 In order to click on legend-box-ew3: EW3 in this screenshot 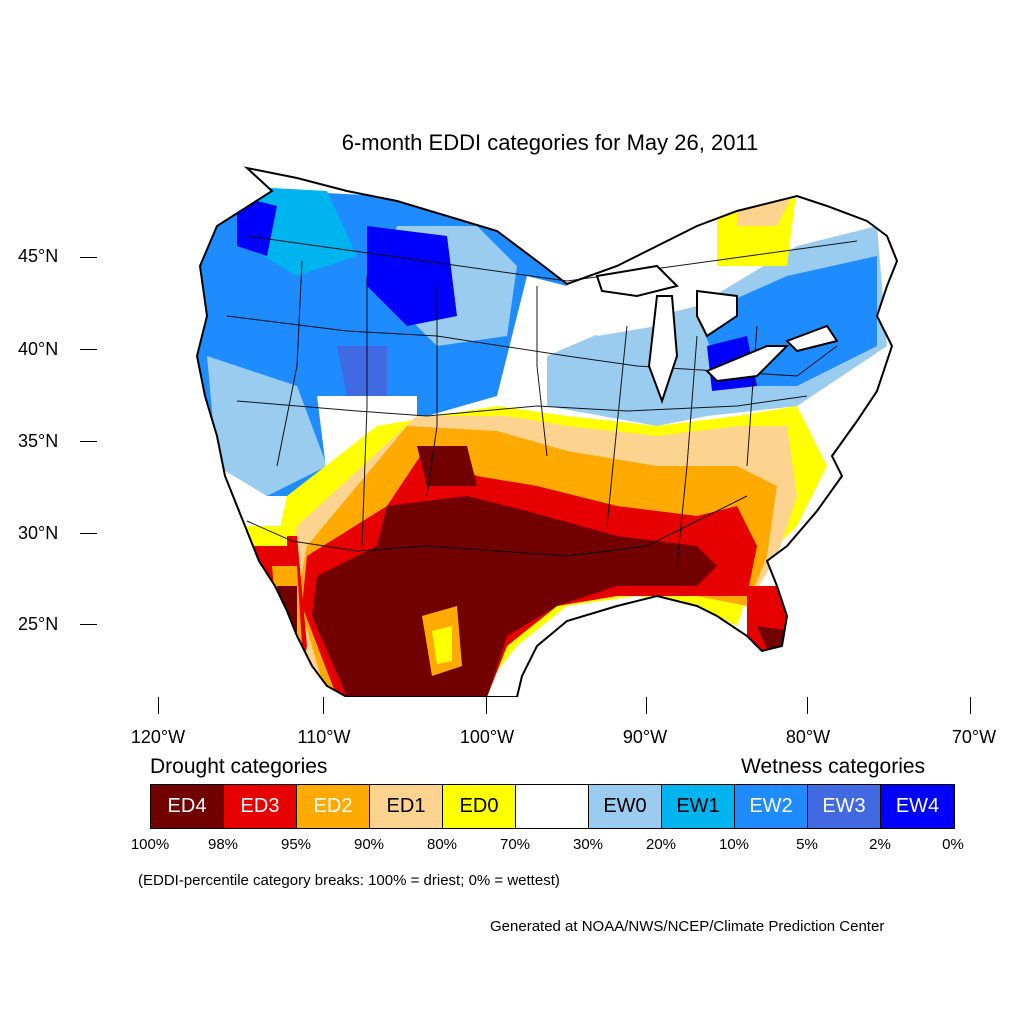, I will do `click(844, 806)`.